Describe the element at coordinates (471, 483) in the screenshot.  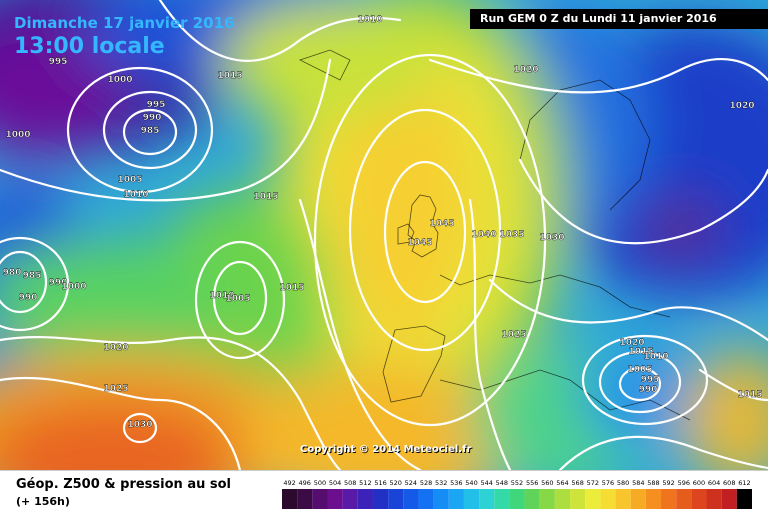
I see `scale-label: 540` at that location.